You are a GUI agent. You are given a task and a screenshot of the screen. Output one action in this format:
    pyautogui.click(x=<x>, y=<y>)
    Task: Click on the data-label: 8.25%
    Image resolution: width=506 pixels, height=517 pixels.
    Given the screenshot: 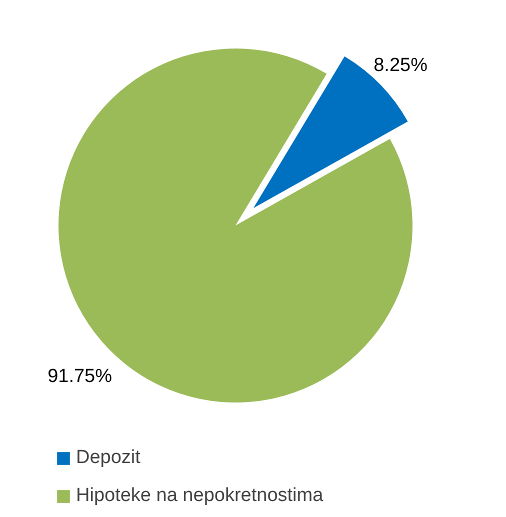 What is the action you would take?
    pyautogui.click(x=401, y=65)
    